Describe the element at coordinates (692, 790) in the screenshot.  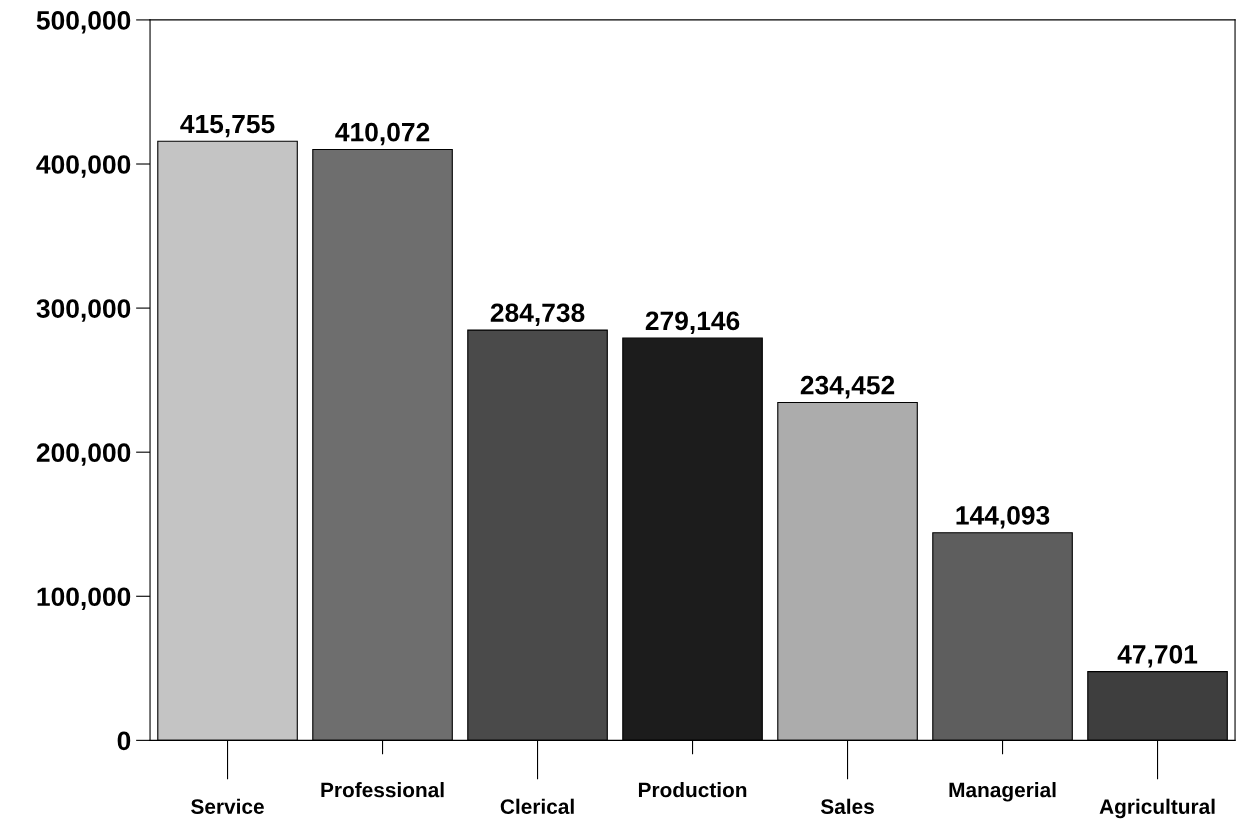
I see `x-tick-label: Production` at that location.